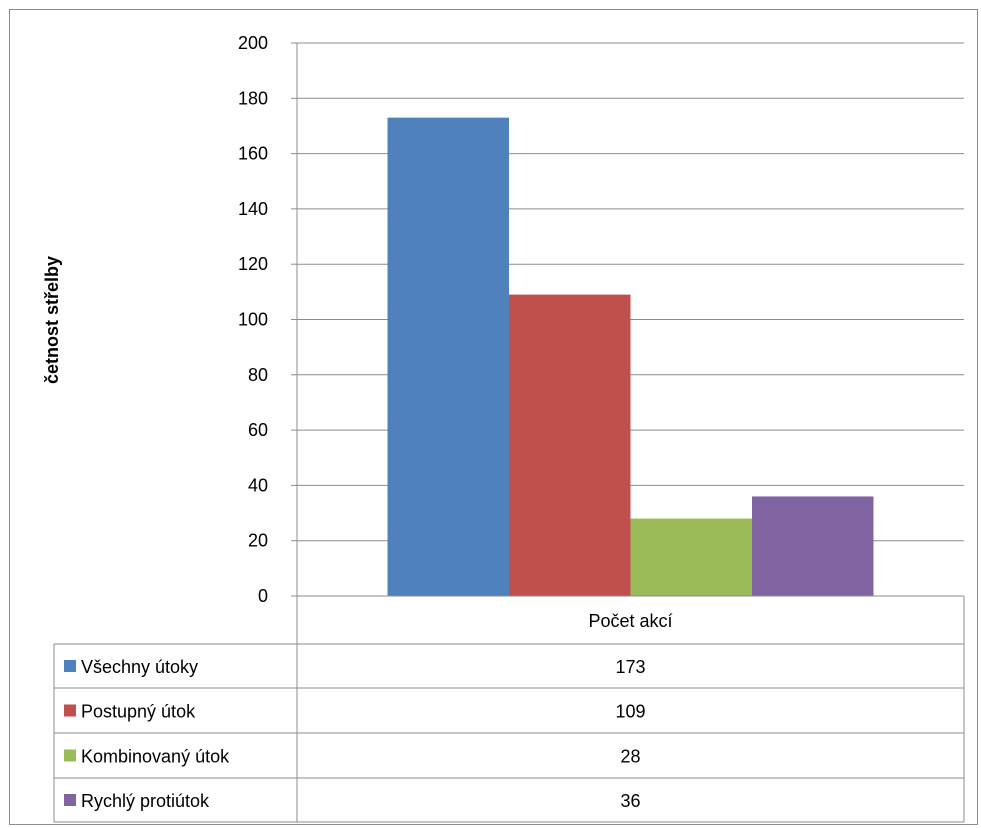 This screenshot has width=981, height=828. I want to click on y-tick-label: 20, so click(258, 541).